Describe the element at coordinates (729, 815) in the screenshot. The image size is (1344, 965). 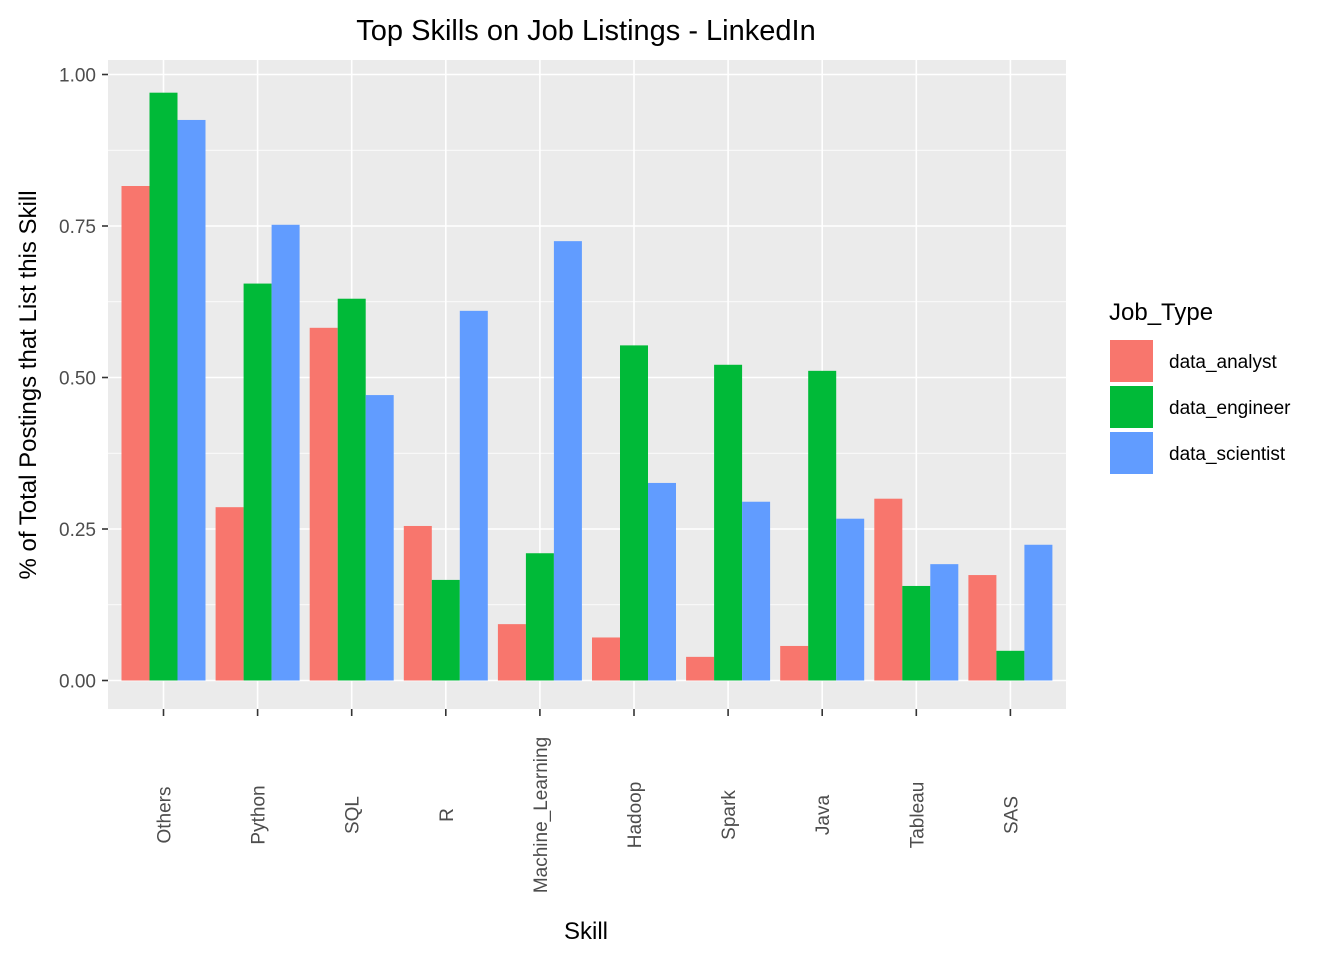
I see `x-tick-label: Spark` at that location.